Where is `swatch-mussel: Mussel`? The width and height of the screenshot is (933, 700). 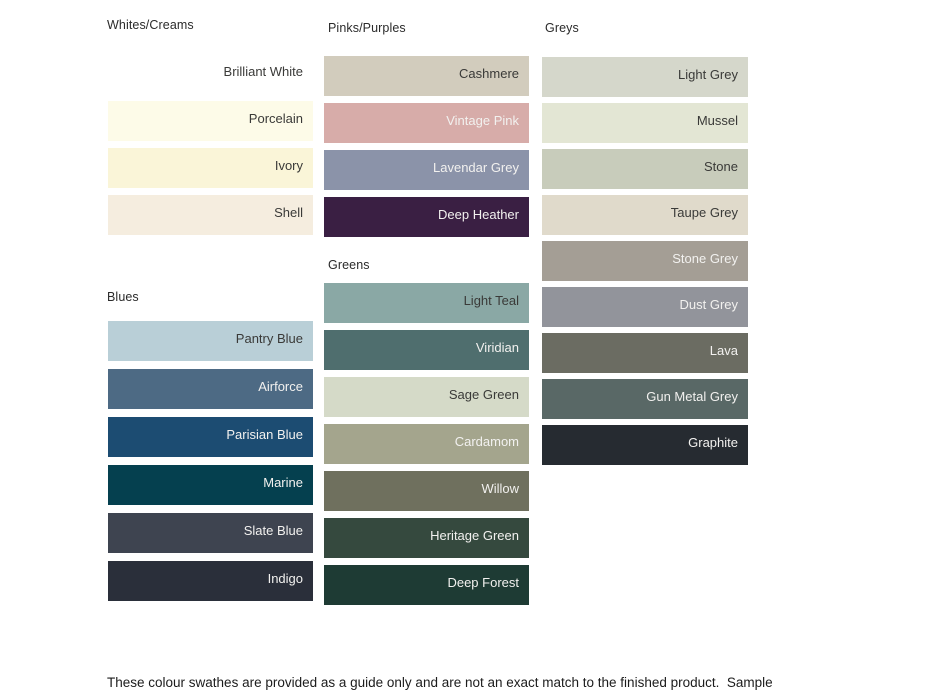
swatch-mussel: Mussel is located at coordinates (645, 123).